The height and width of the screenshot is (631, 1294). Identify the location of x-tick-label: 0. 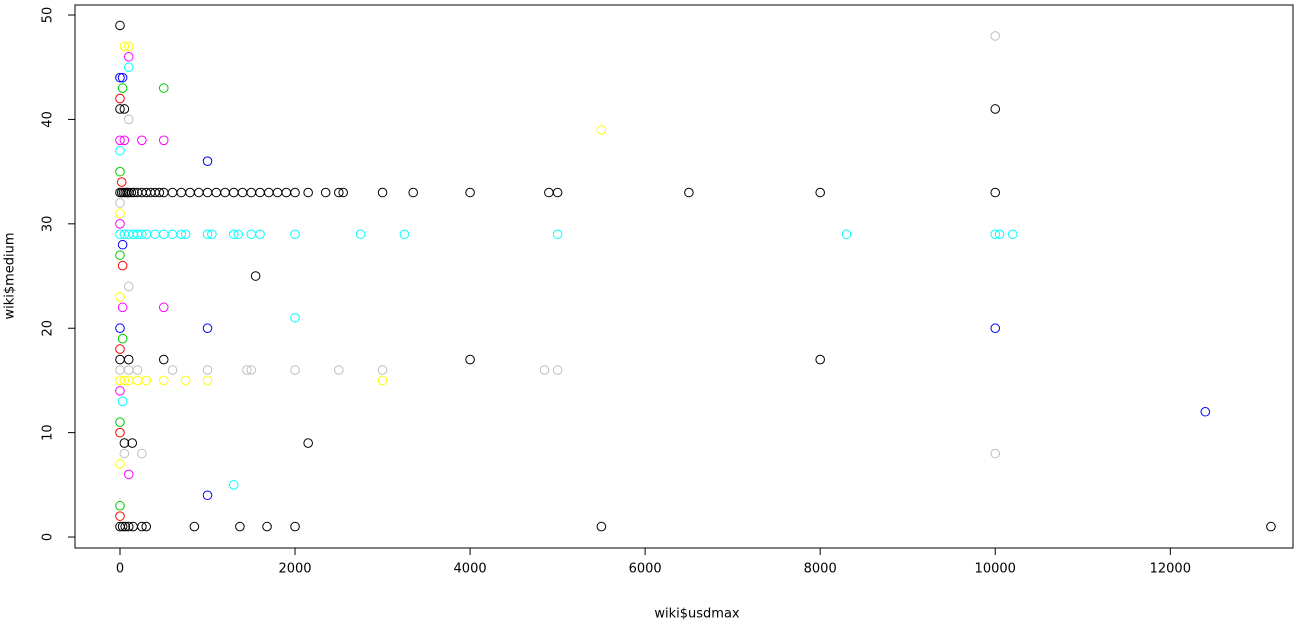
(120, 569).